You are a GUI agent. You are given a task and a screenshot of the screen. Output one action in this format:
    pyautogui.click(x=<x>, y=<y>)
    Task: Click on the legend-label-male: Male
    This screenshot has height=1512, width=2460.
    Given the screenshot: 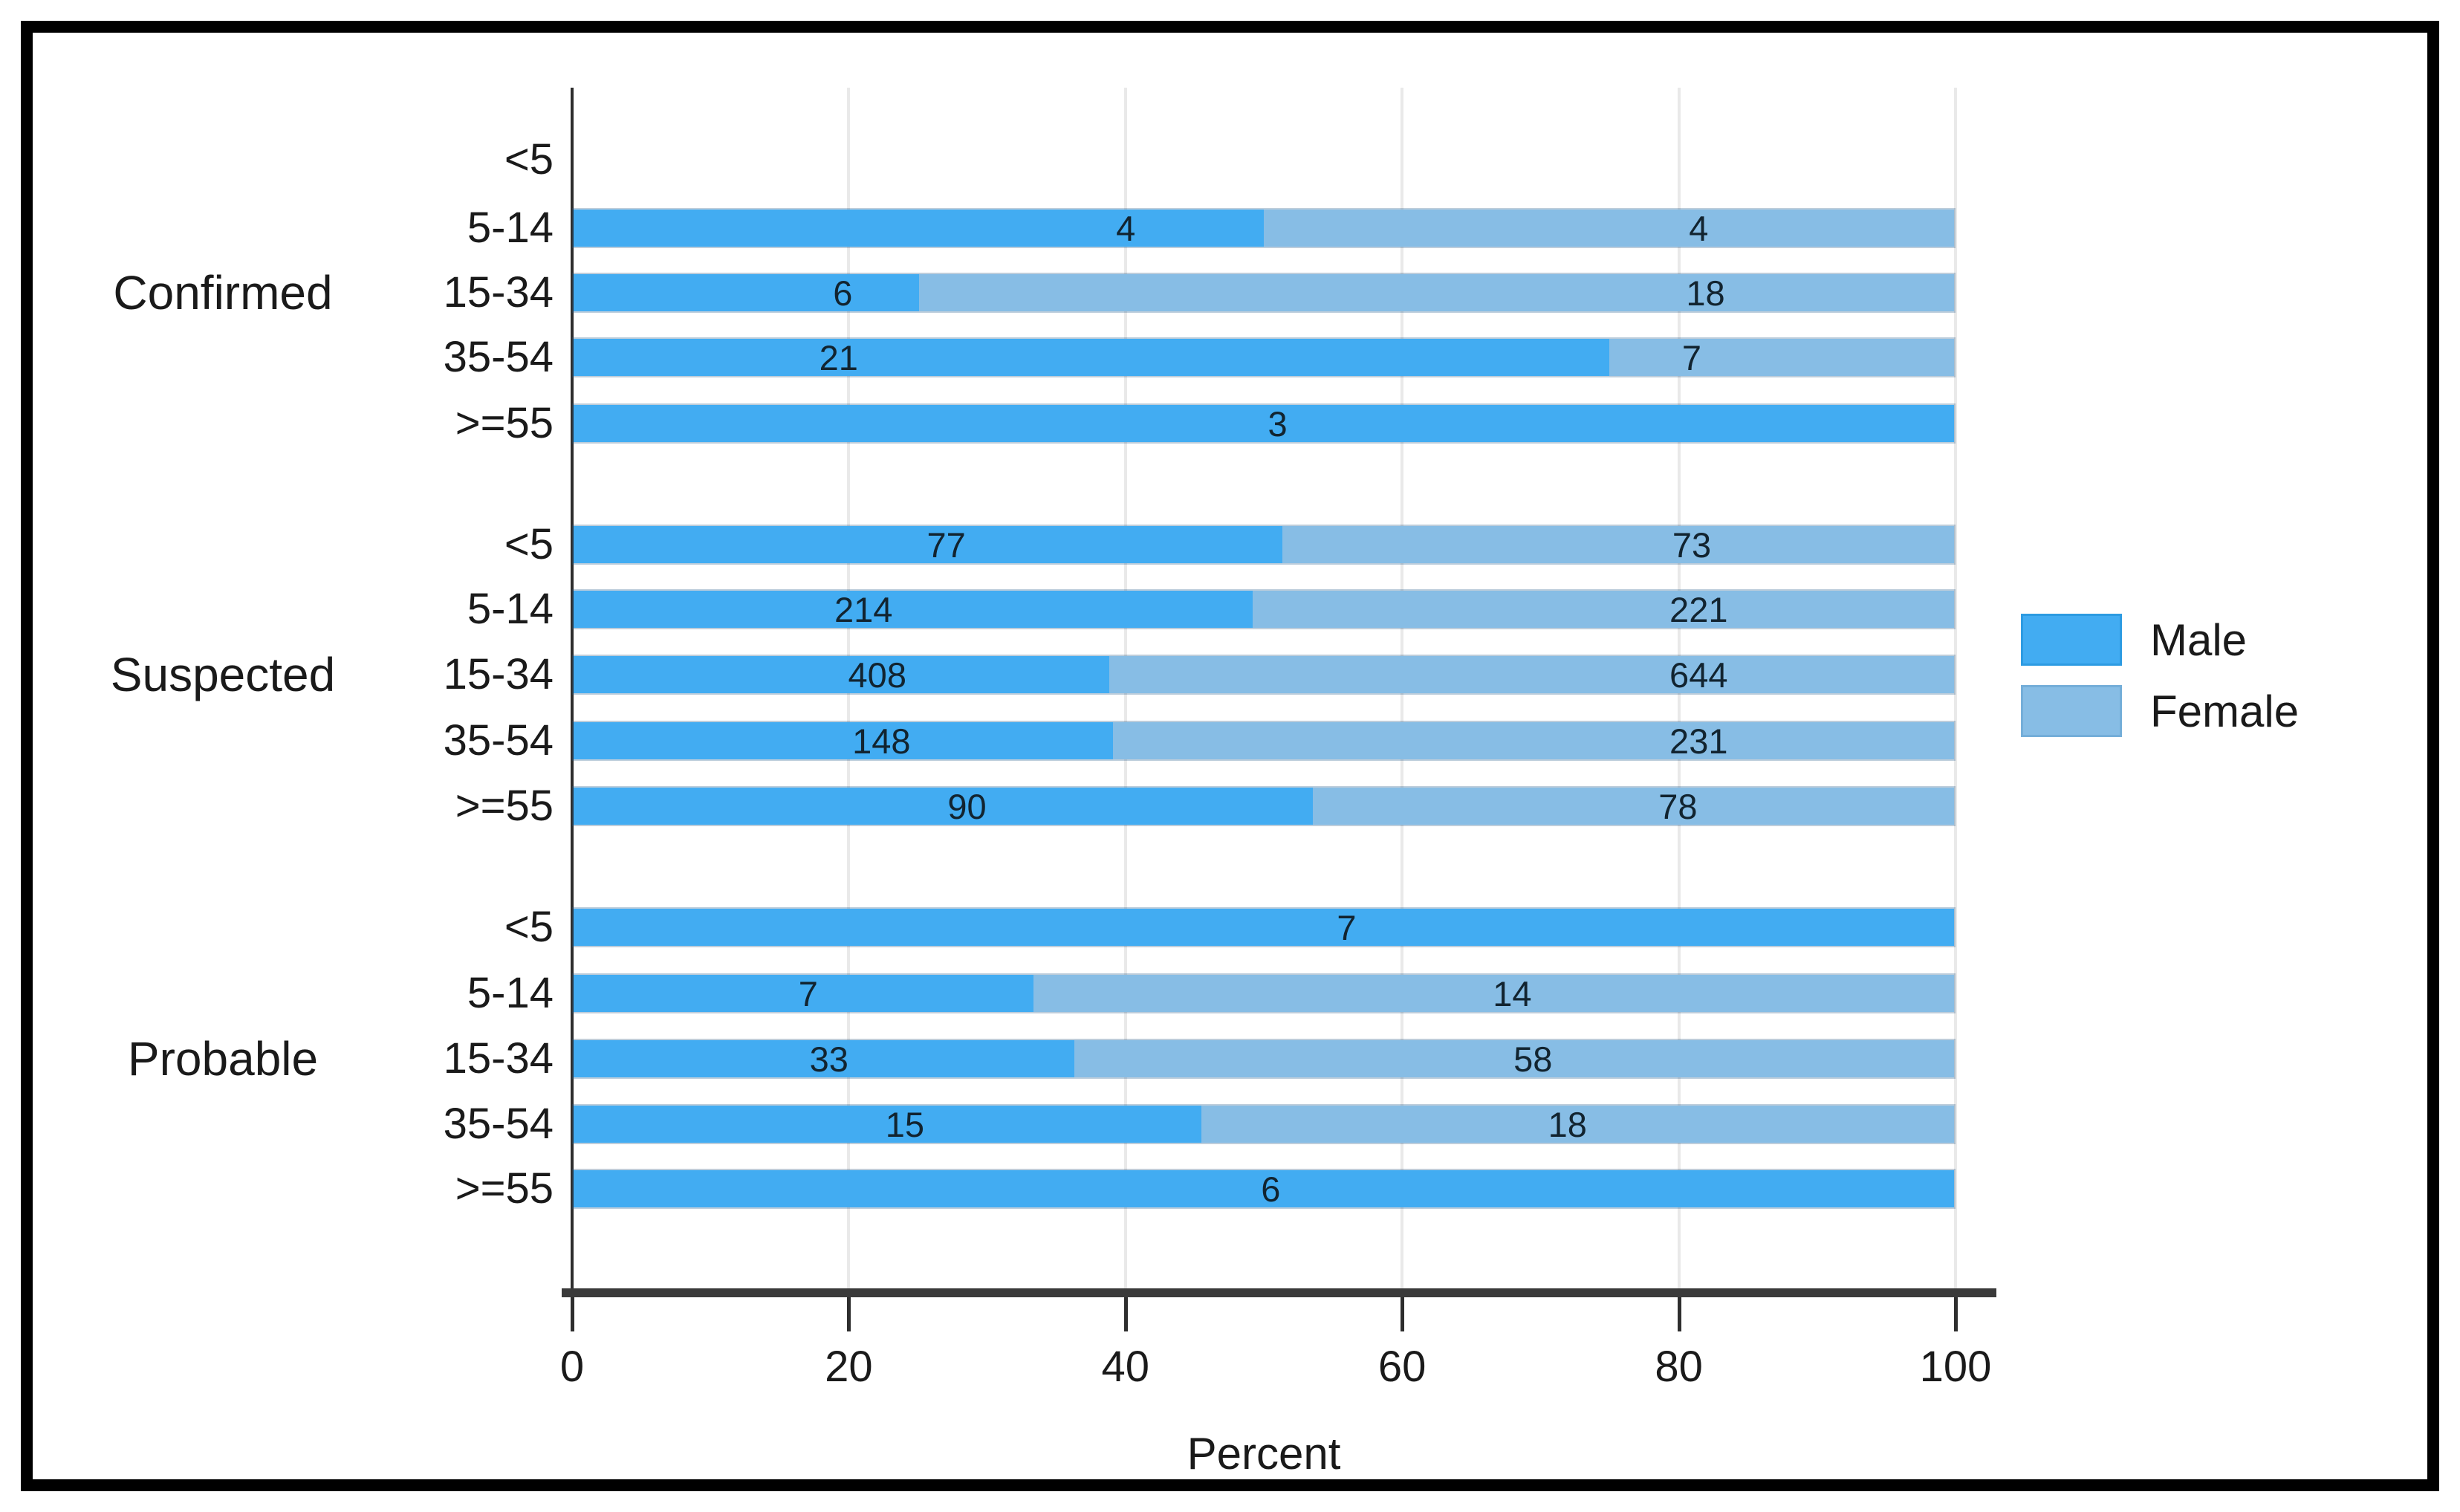 What is the action you would take?
    pyautogui.click(x=2199, y=639)
    